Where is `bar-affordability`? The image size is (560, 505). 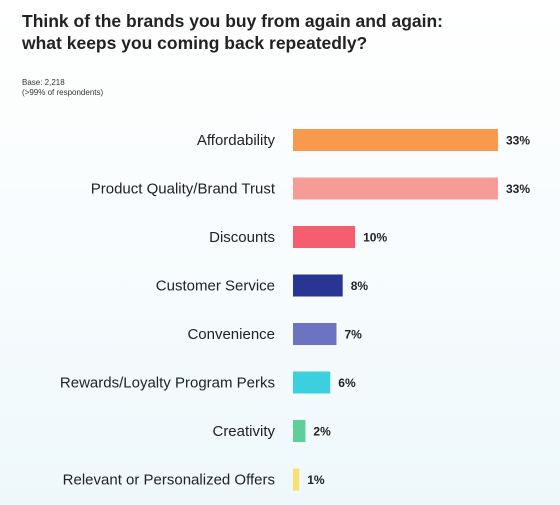 bar-affordability is located at coordinates (395, 140).